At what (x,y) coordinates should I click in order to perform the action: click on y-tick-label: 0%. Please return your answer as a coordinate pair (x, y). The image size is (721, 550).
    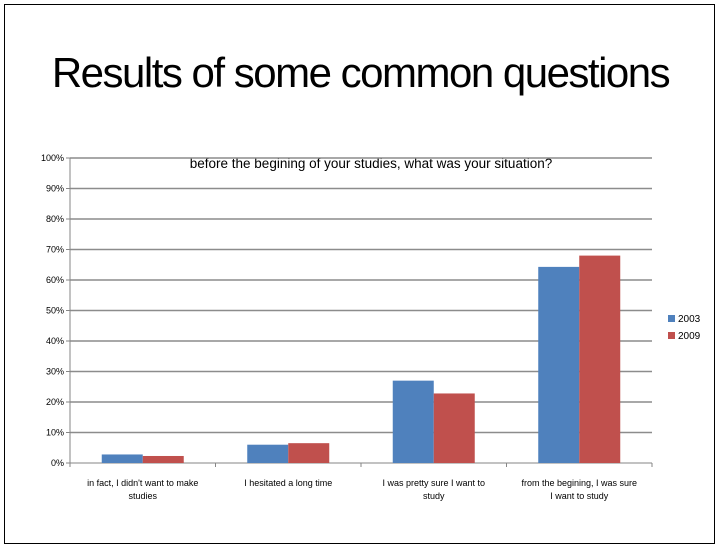
    Looking at the image, I should click on (57, 463).